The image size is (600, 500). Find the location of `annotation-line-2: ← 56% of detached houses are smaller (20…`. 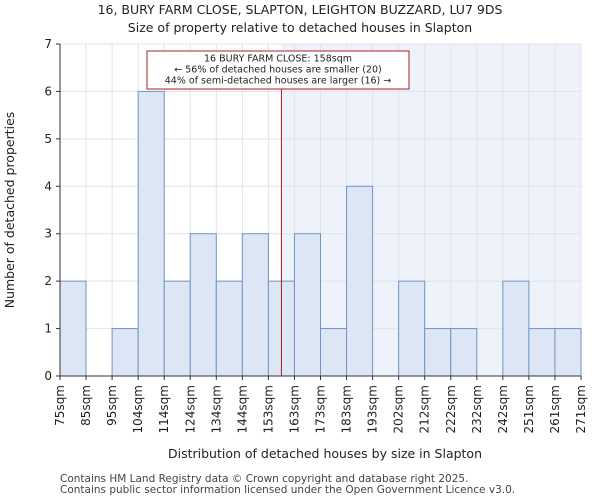

annotation-line-2: ← 56% of detached houses are smaller (20… is located at coordinates (277, 70).